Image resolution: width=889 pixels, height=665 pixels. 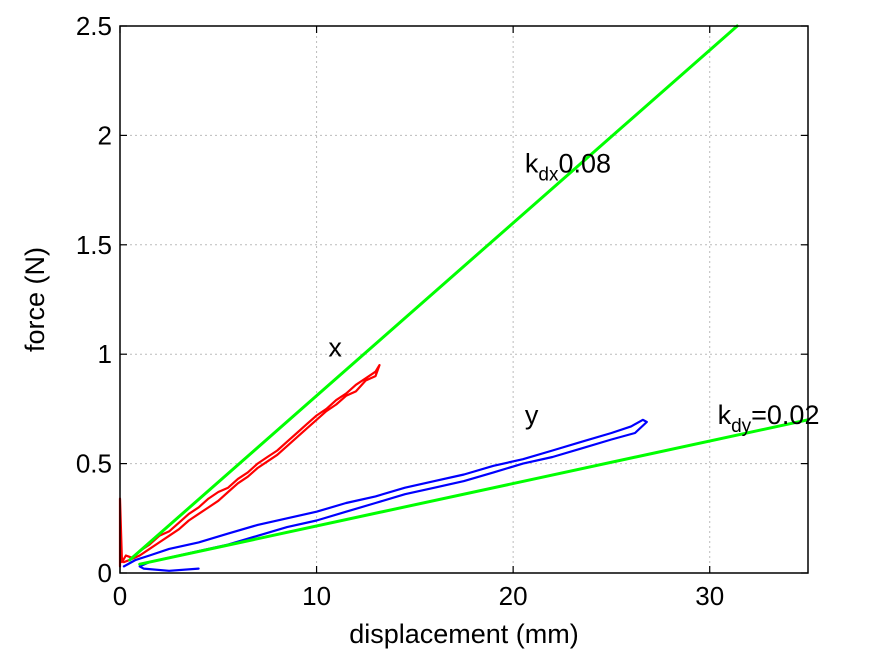 I want to click on x-tick-label: 30, so click(x=709, y=596).